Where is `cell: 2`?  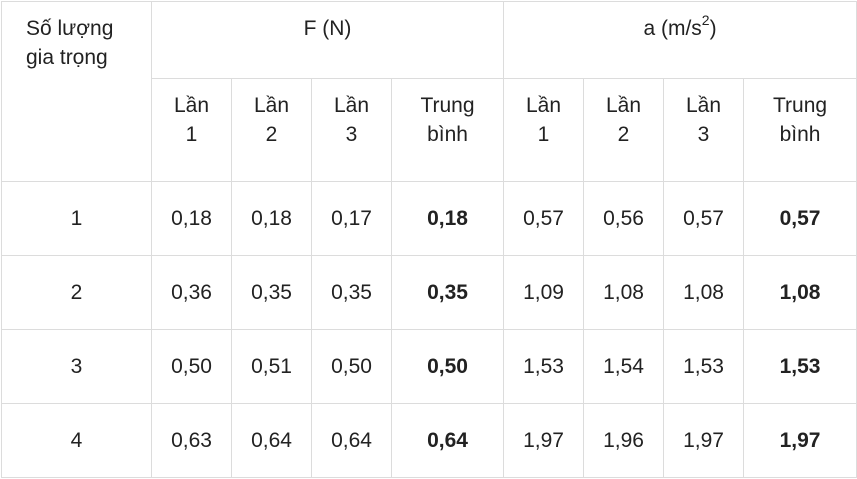
cell: 2 is located at coordinates (76, 292).